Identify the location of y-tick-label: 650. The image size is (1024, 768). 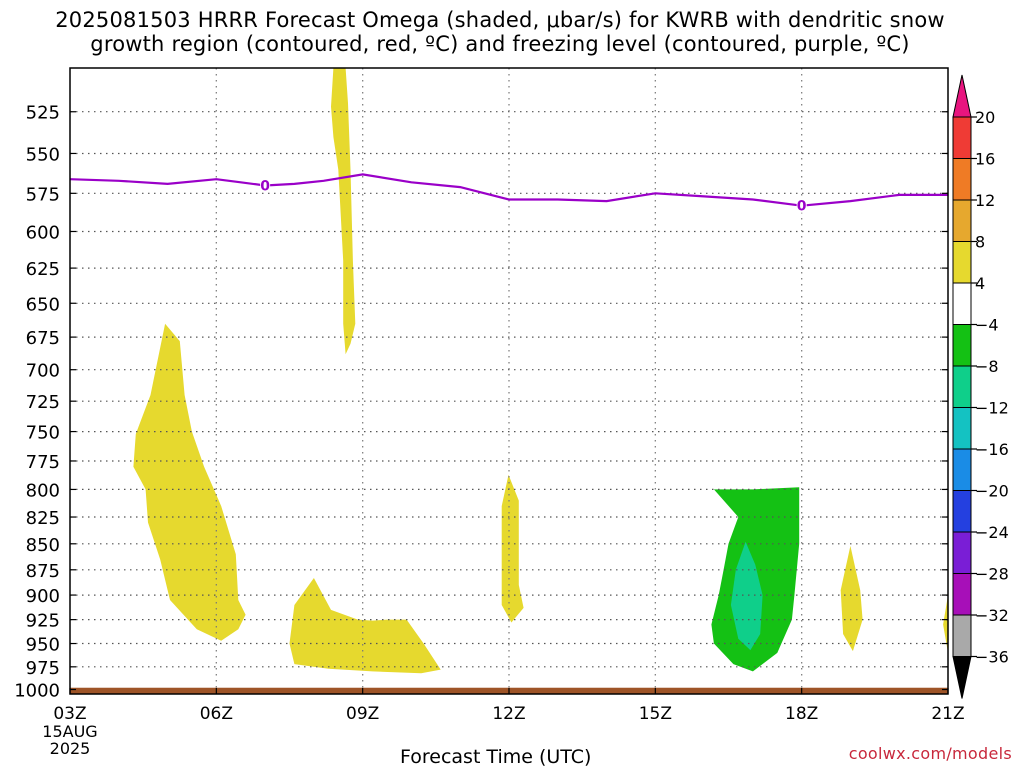
(43, 304).